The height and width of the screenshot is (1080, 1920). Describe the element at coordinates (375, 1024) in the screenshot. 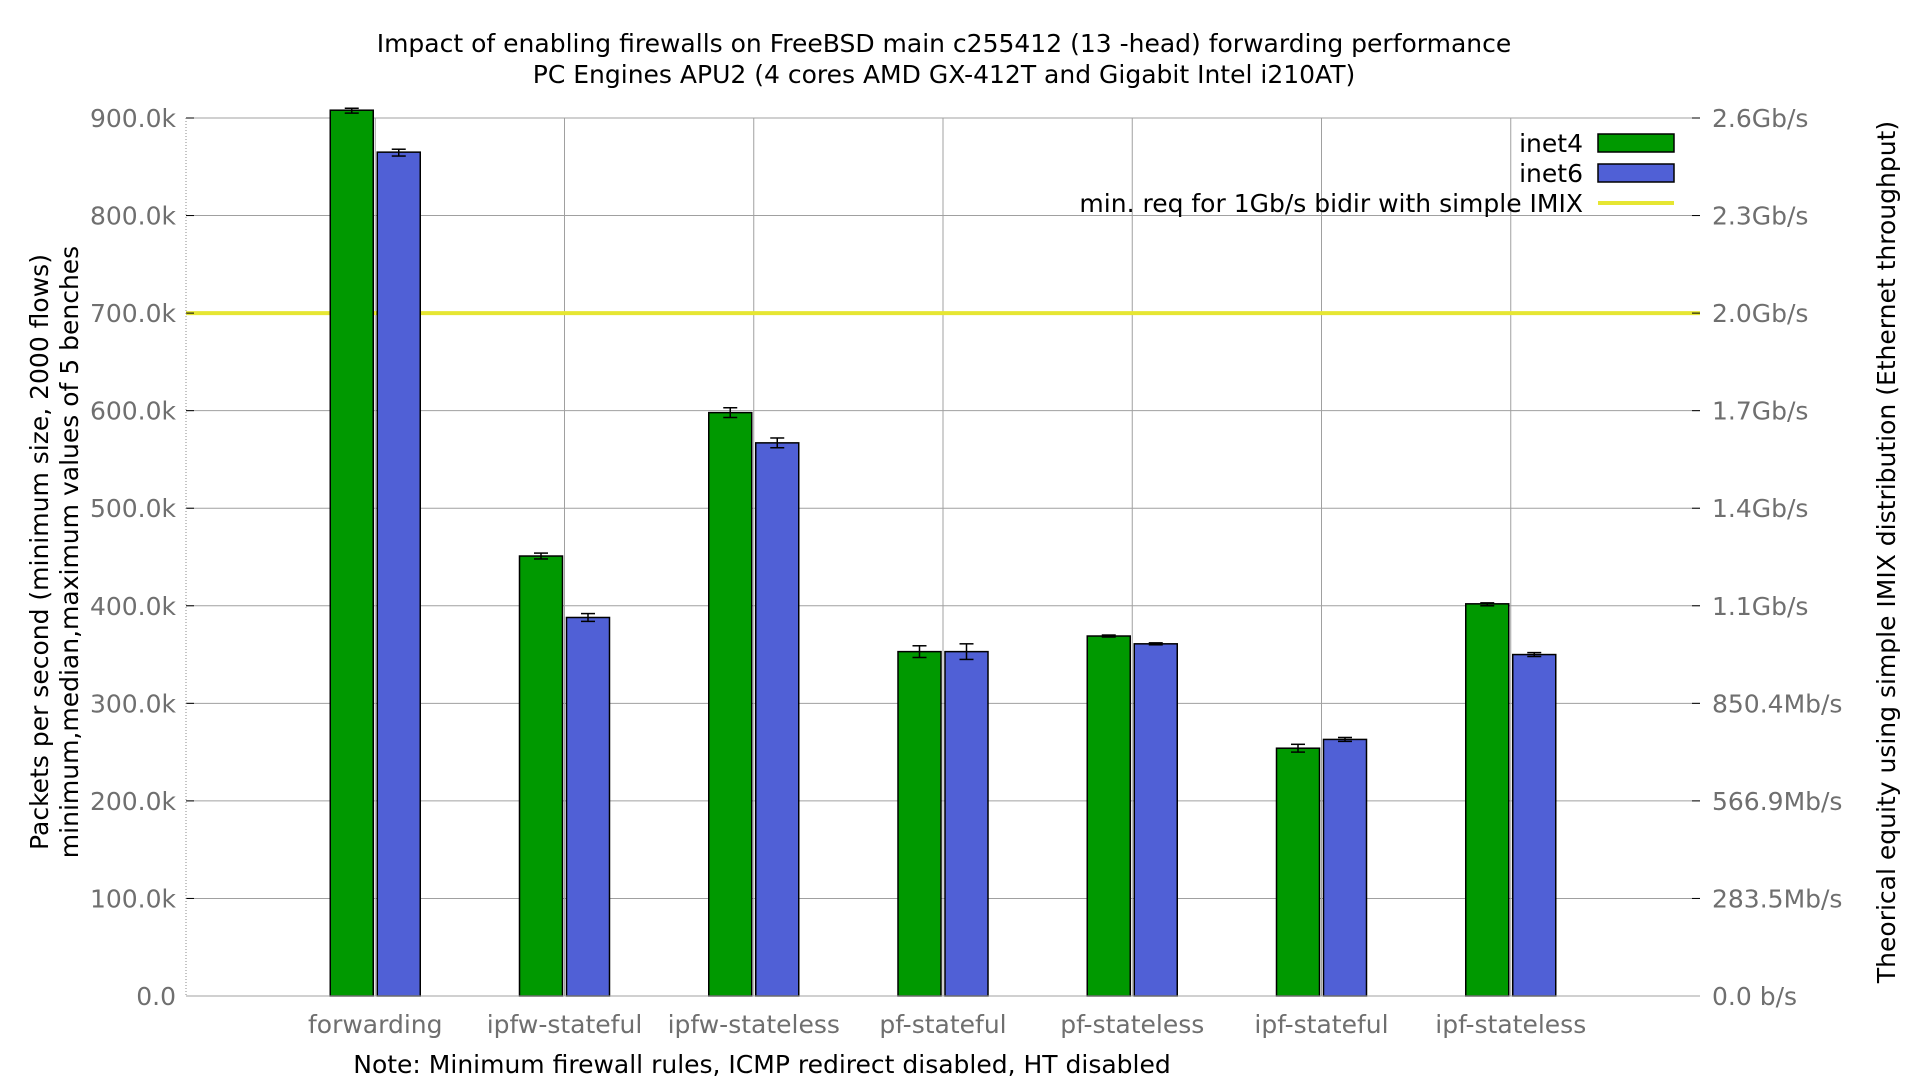

I see `x-tick-label: forwarding` at that location.